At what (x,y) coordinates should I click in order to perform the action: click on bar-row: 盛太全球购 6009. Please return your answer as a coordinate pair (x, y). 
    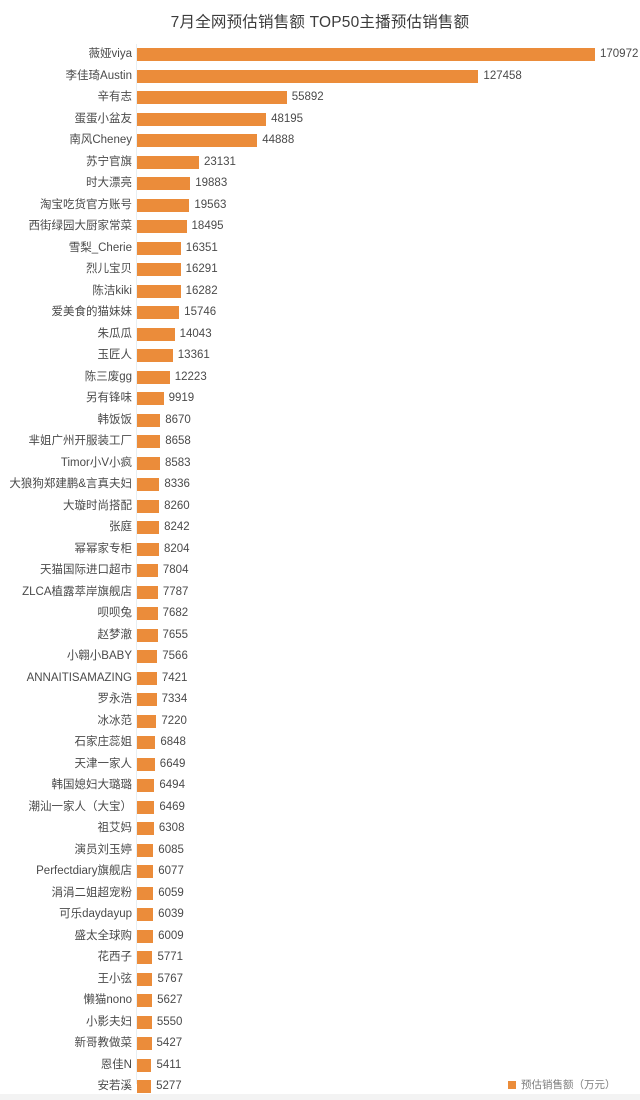
    Looking at the image, I should click on (320, 937).